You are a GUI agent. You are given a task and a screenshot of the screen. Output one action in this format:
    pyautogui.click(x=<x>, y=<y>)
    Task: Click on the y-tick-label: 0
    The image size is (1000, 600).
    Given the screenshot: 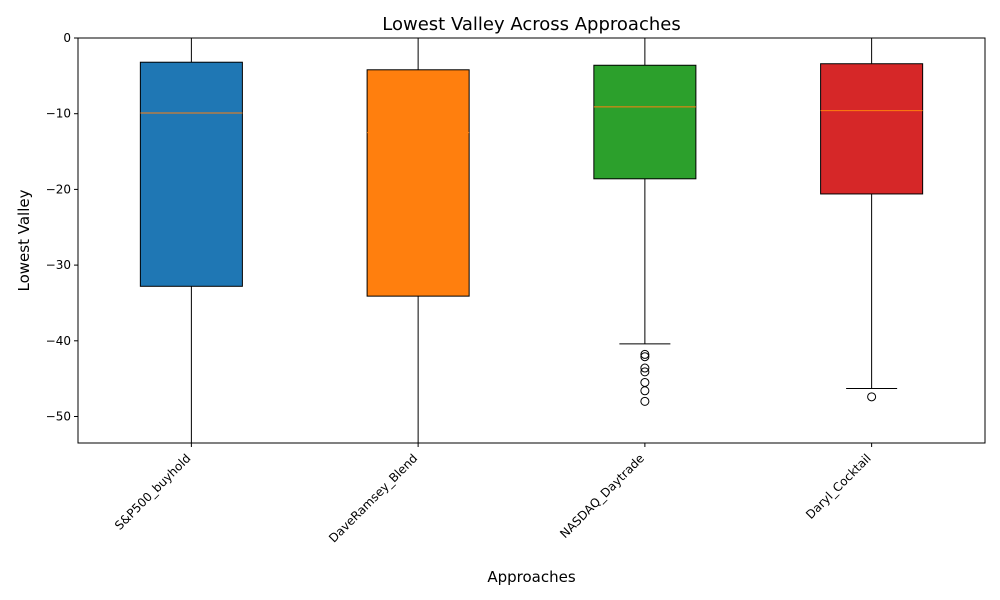 What is the action you would take?
    pyautogui.click(x=67, y=38)
    